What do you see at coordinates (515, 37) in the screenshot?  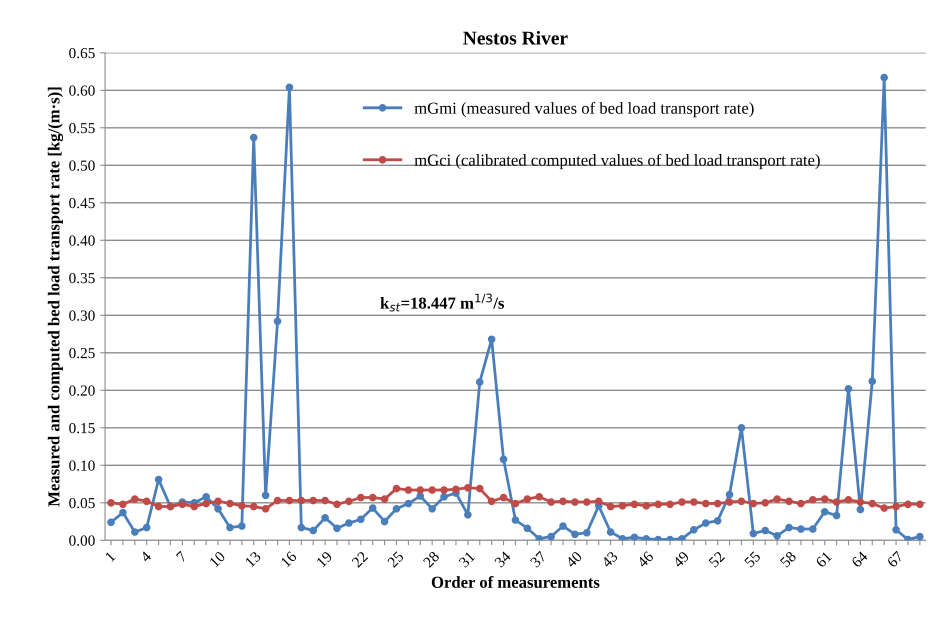 I see `chart-title: Nestos River` at bounding box center [515, 37].